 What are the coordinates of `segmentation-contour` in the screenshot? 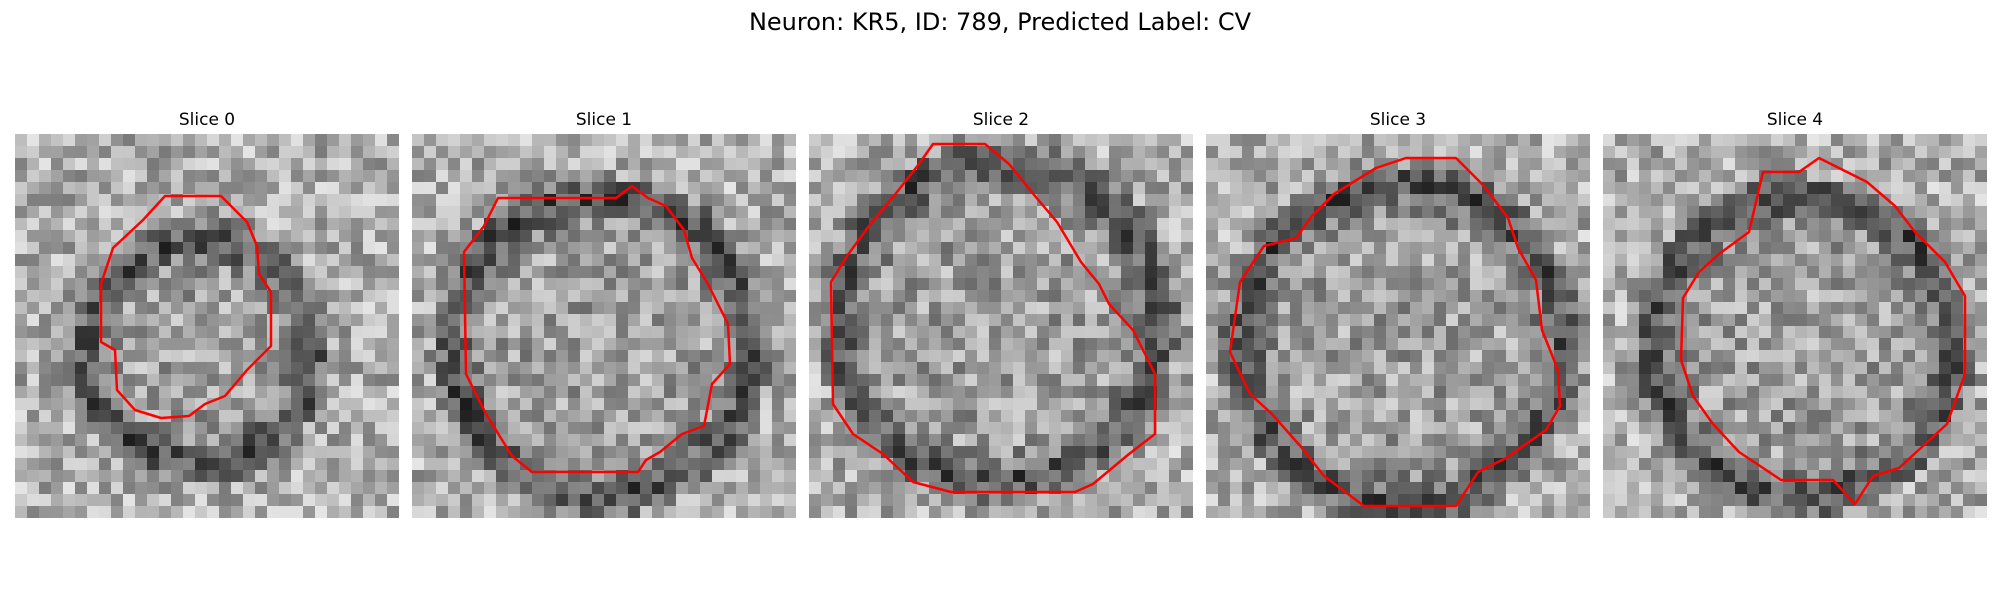 It's located at (1395, 332).